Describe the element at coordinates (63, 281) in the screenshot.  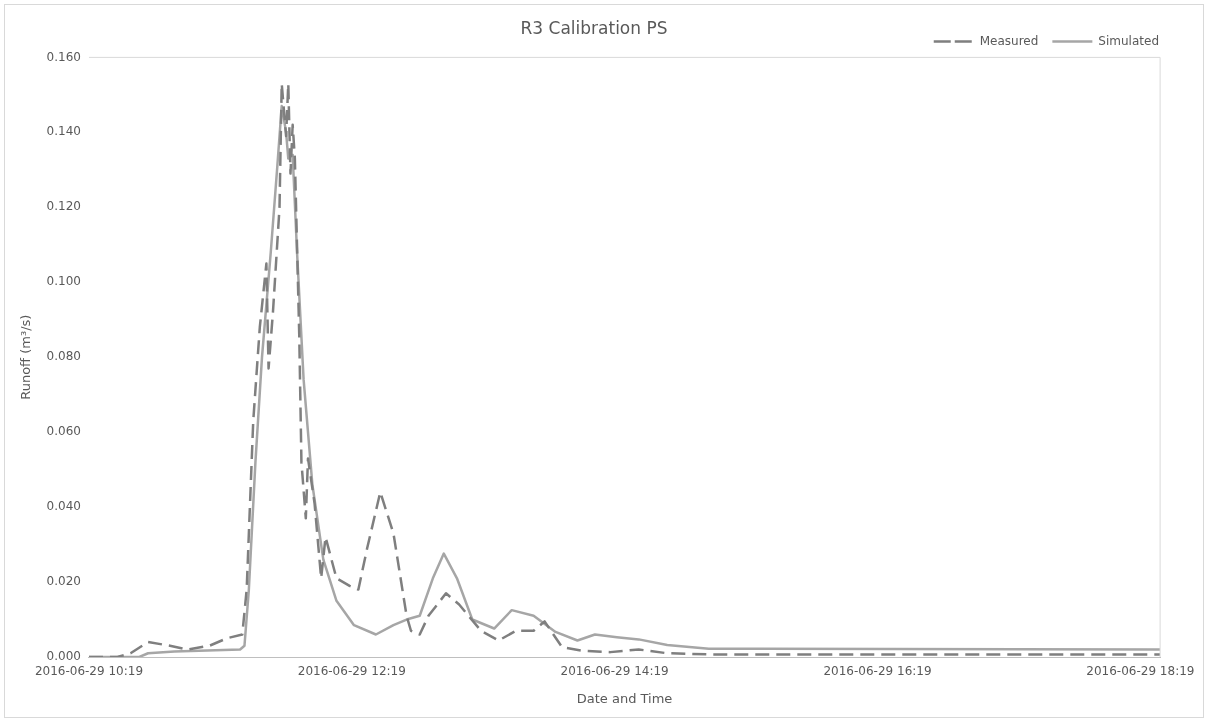
I see `y-tick-label: 0.100` at that location.